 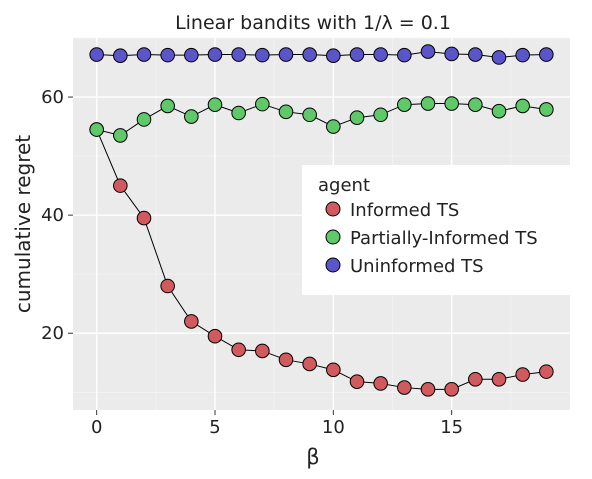 I want to click on legend-box, so click(x=436, y=230).